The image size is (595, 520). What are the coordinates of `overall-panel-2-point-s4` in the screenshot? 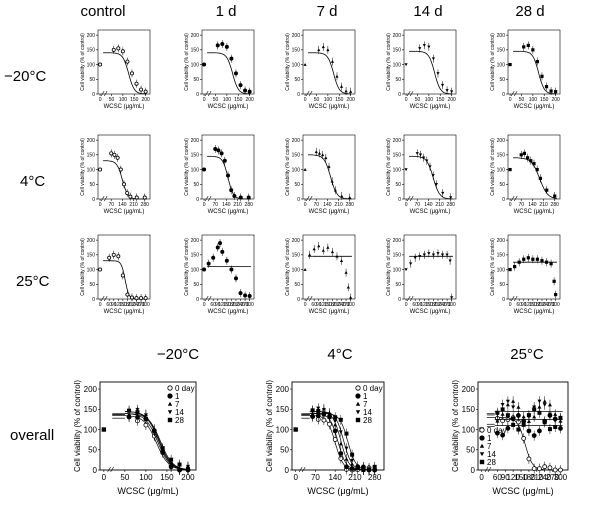 It's located at (523, 424).